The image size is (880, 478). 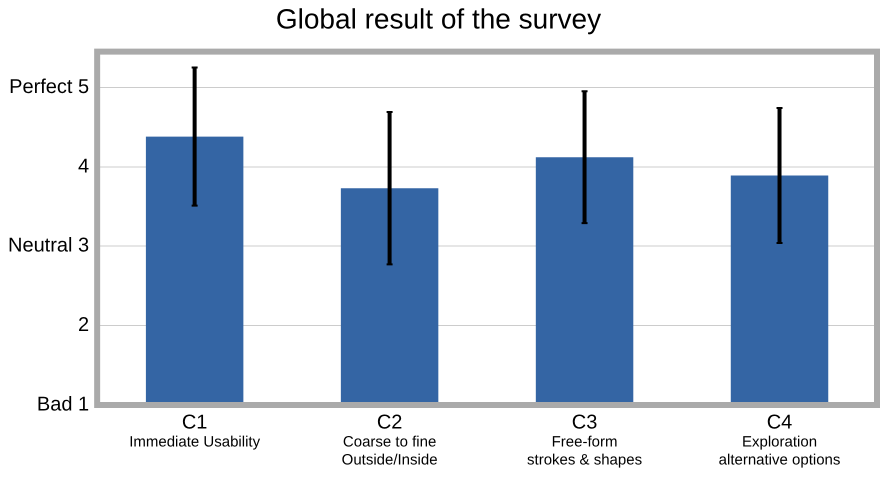 What do you see at coordinates (63, 405) in the screenshot?
I see `y-tick-label: Bad 1` at bounding box center [63, 405].